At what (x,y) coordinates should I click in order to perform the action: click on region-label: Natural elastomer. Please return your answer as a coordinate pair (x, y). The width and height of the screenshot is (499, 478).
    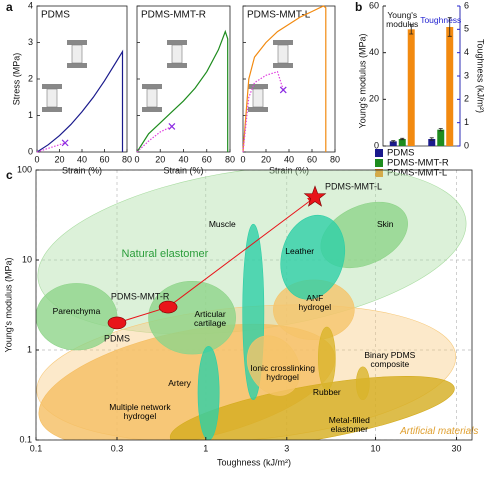
    Looking at the image, I should click on (165, 253).